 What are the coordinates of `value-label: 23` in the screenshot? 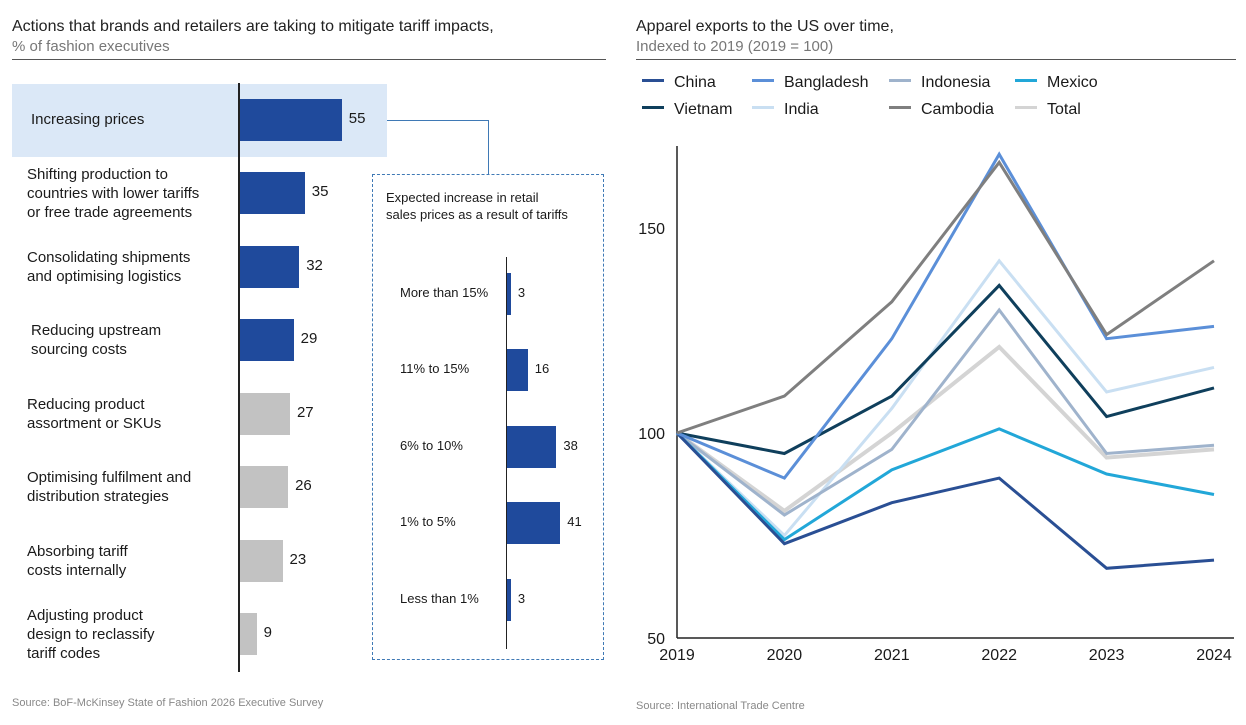 It's located at (298, 559).